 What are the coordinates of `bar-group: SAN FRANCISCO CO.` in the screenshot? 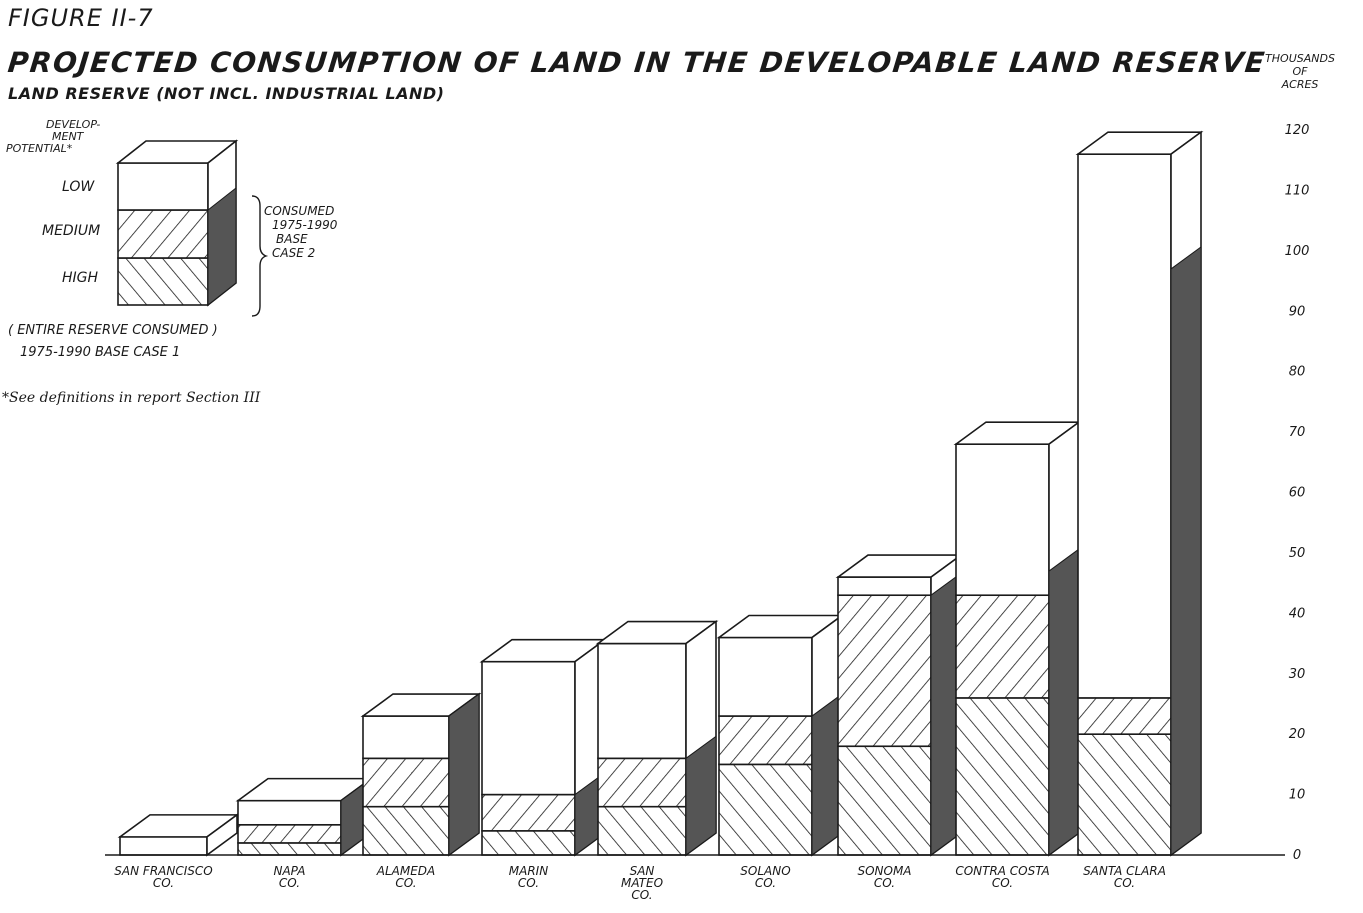 It's located at (177, 851).